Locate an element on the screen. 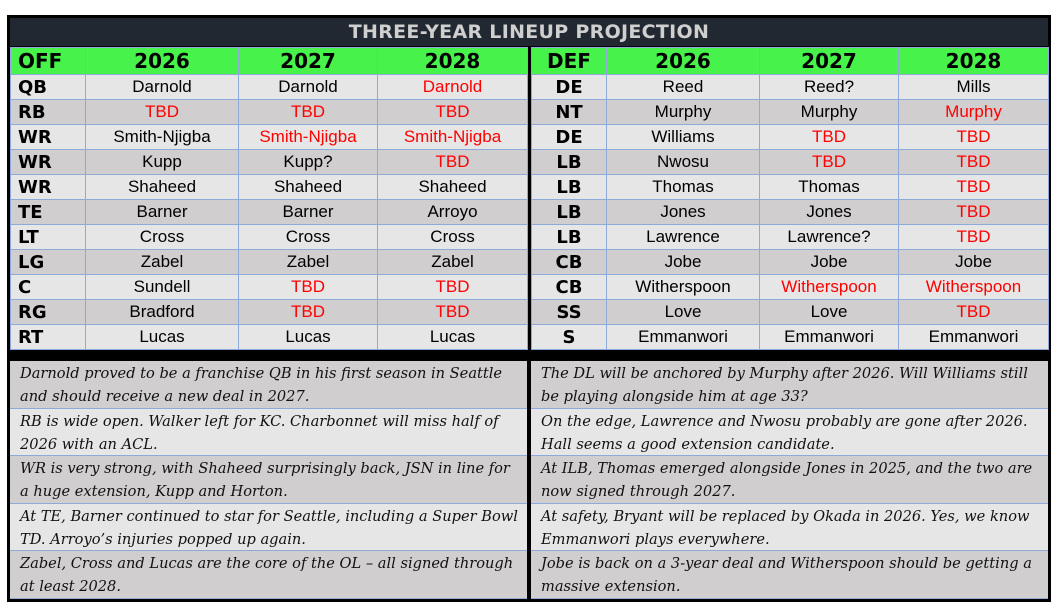 The height and width of the screenshot is (616, 1062). position-label: QB is located at coordinates (48, 87).